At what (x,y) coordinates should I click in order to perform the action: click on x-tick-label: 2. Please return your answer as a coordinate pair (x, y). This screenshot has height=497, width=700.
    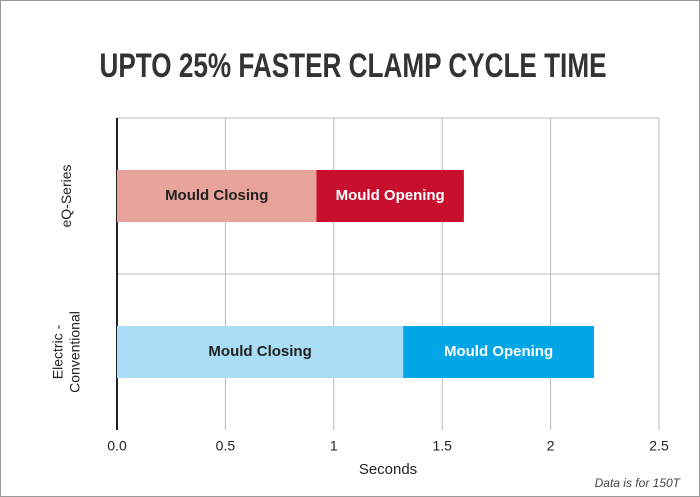
    Looking at the image, I should click on (551, 446).